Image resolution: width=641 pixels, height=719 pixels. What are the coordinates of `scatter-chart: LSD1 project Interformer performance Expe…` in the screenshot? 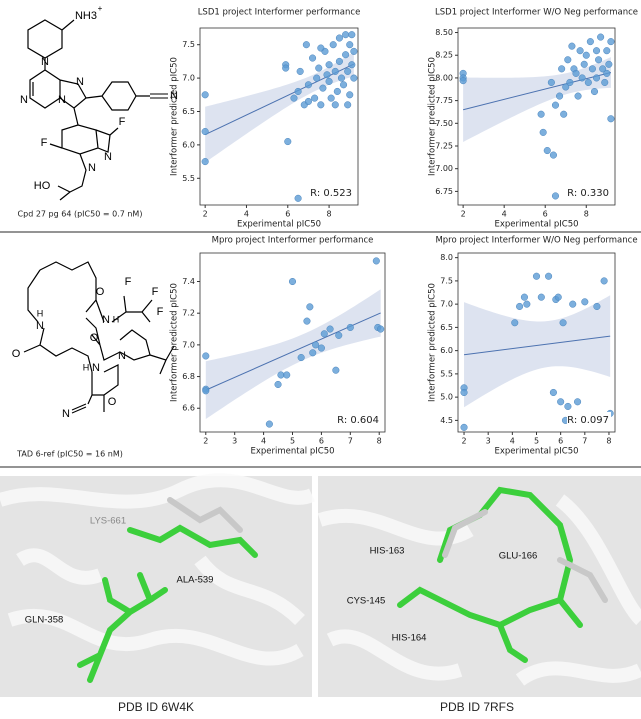 It's located at (265, 119).